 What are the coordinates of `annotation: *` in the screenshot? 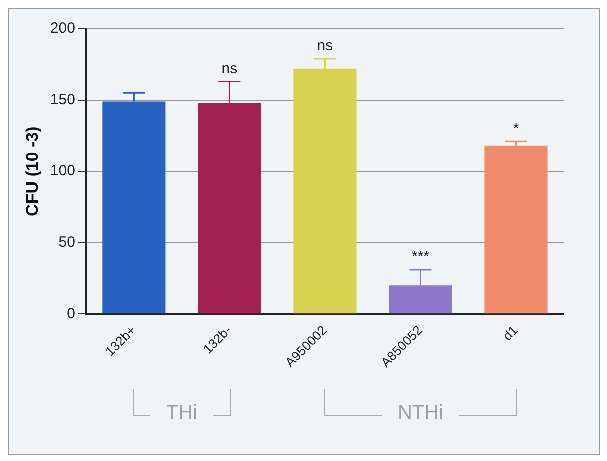 It's located at (516, 129).